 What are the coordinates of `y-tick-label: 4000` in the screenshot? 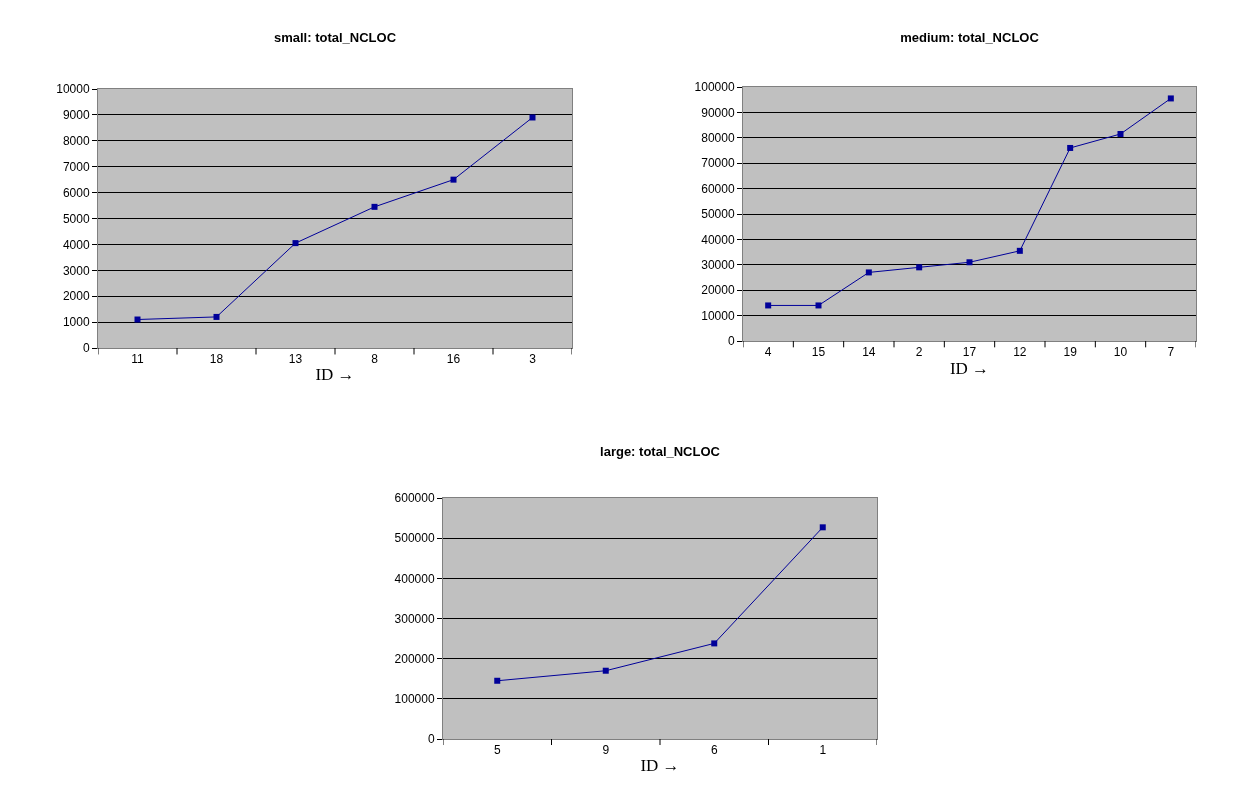 It's located at (76, 244).